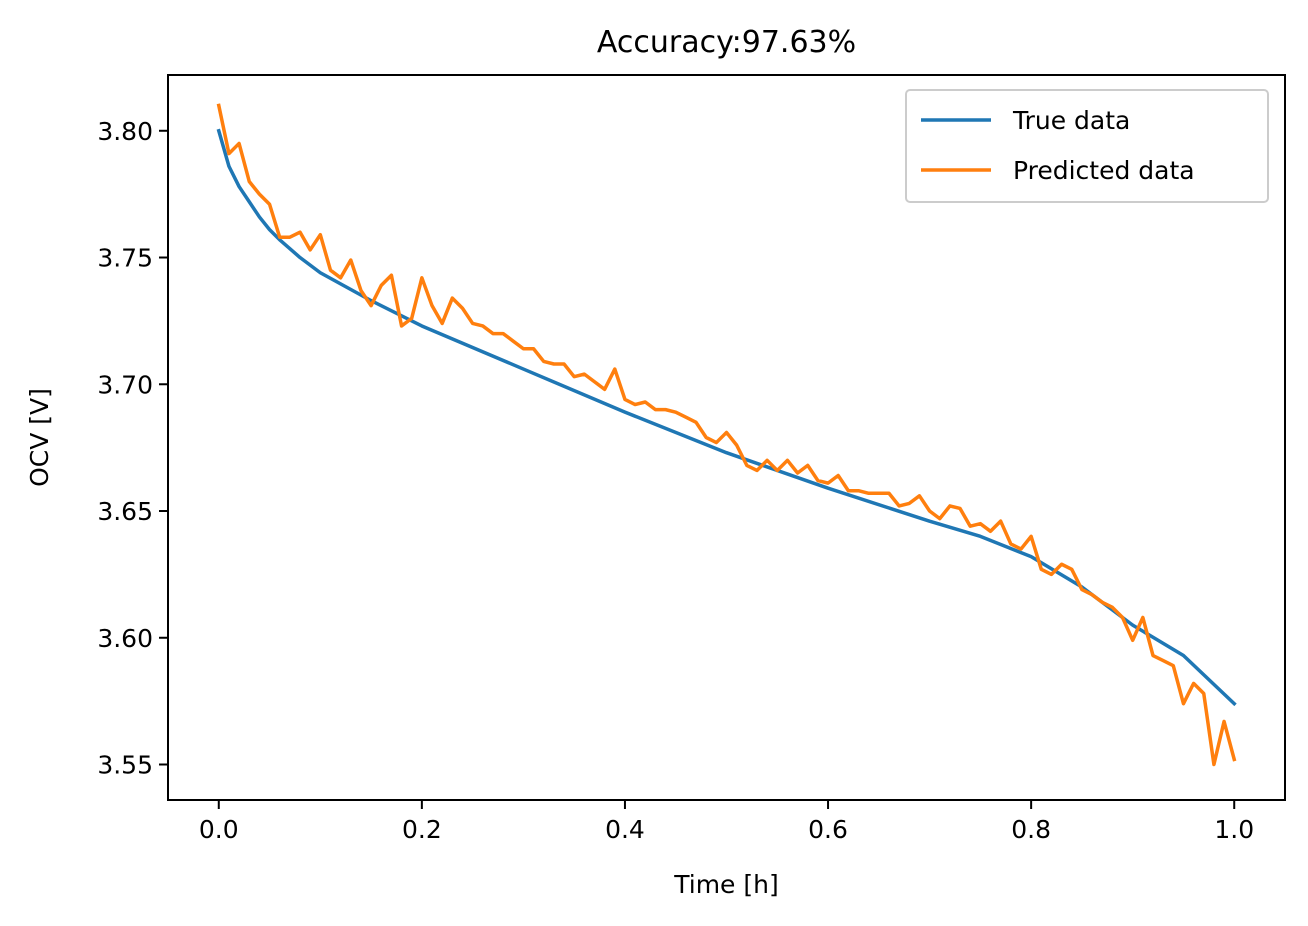  Describe the element at coordinates (422, 829) in the screenshot. I see `x-tick-label: 0.2` at that location.